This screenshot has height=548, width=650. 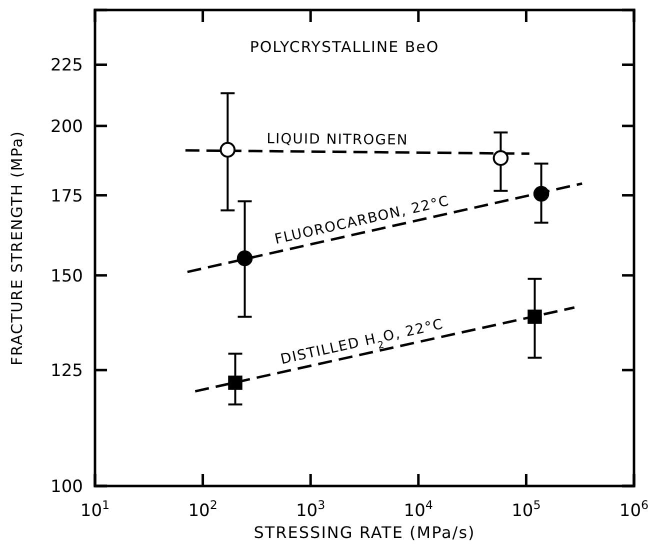 What do you see at coordinates (526, 509) in the screenshot?
I see `x-tick-label: 10$^{5}$` at bounding box center [526, 509].